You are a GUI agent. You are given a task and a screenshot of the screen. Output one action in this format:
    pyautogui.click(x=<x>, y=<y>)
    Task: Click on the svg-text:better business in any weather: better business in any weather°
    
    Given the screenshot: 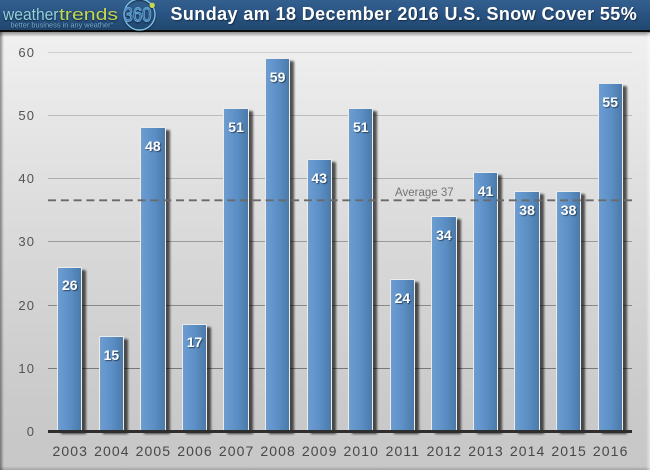 What is the action you would take?
    pyautogui.click(x=62, y=26)
    